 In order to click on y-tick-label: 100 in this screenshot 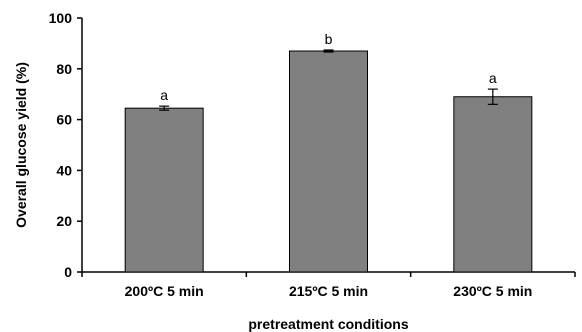, I will do `click(61, 18)`.